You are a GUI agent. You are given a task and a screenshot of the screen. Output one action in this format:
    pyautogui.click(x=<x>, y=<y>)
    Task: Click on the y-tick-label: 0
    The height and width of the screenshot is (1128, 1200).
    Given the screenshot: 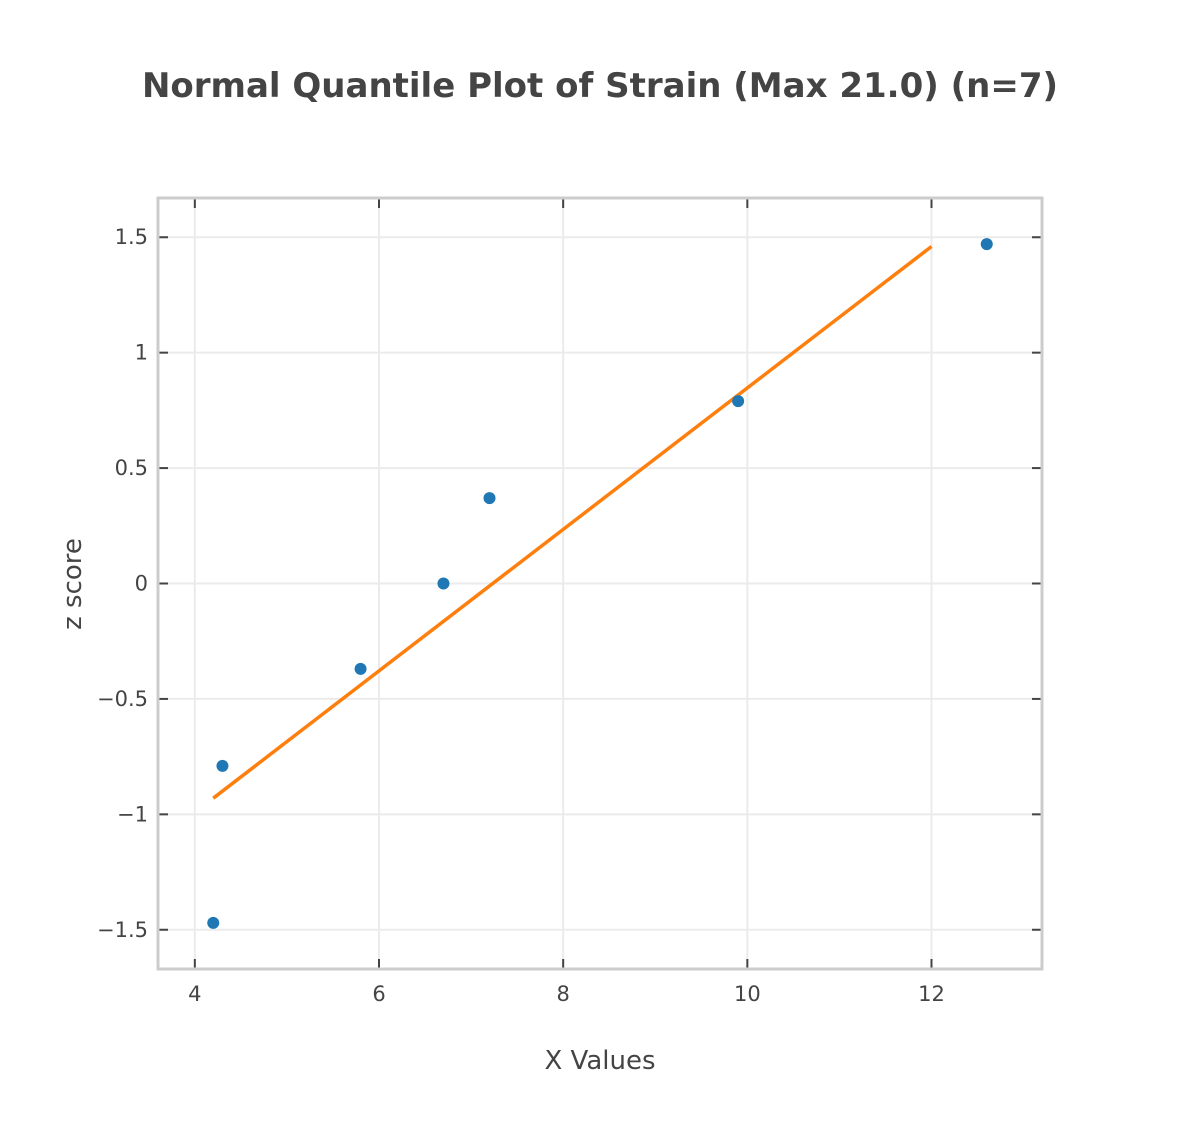 What is the action you would take?
    pyautogui.click(x=141, y=584)
    